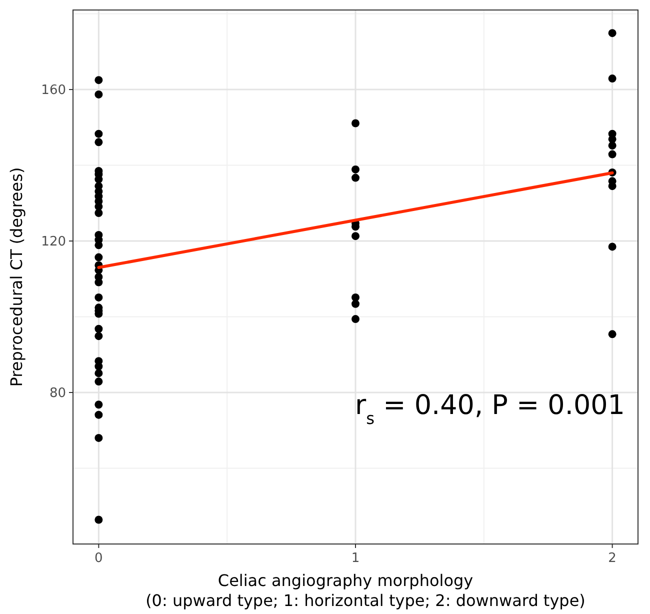 This screenshot has width=650, height=614. I want to click on y-tick-label: 80, so click(57, 394).